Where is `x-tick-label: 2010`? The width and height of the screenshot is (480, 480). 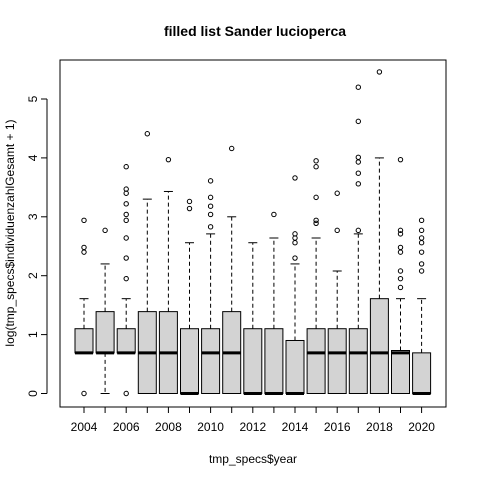 x-tick-label: 2010 is located at coordinates (210, 427).